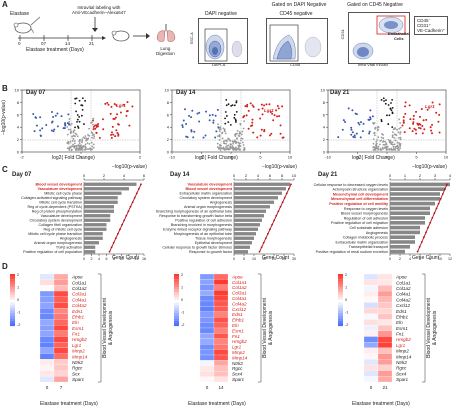 This screenshot has height=412, width=474. Describe the element at coordinates (219, 64) in the screenshot. I see `gate-x-label: DAPI-A` at that location.